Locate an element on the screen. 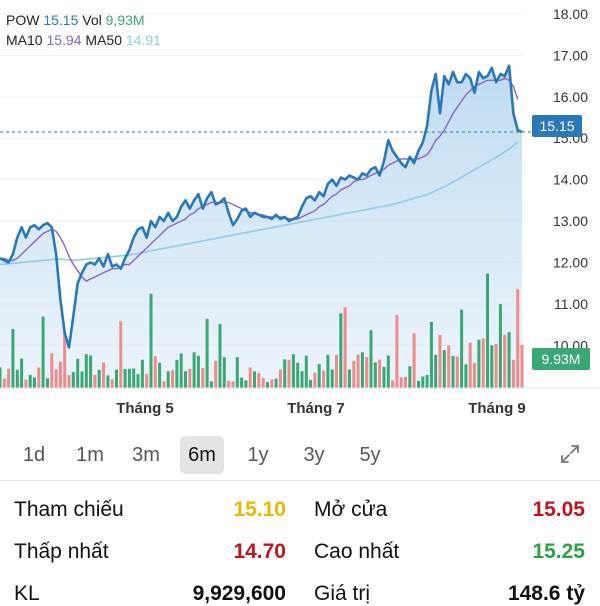 The height and width of the screenshot is (606, 600). range-1d-button: 1d is located at coordinates (34, 455).